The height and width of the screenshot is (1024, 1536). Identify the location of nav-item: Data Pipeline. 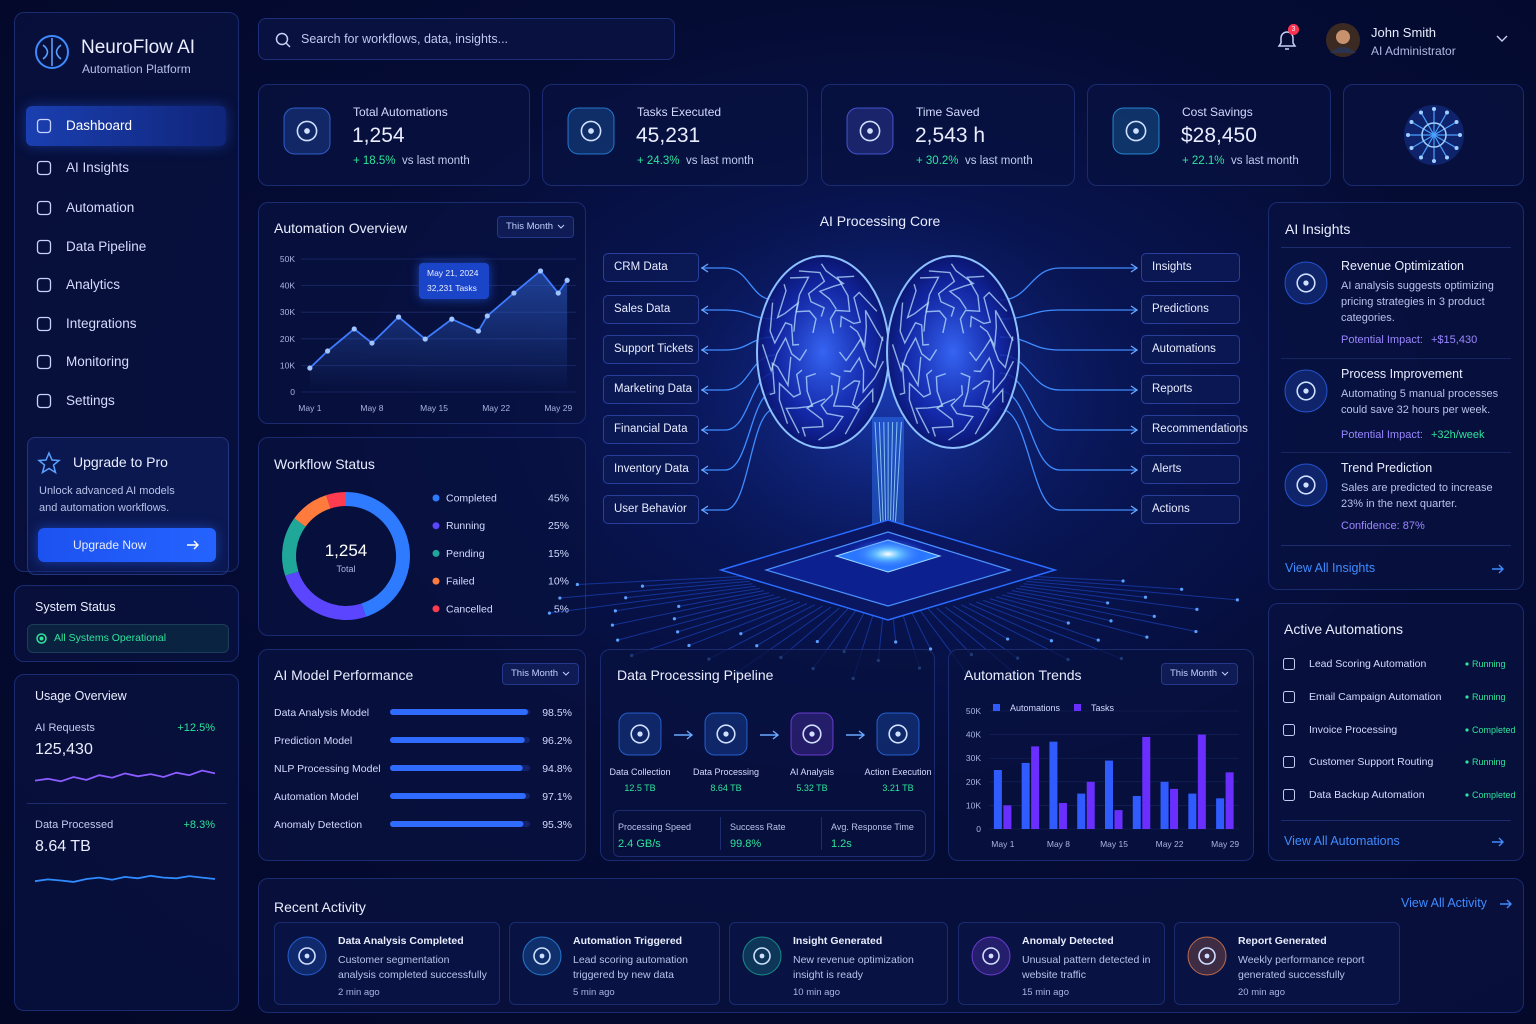
(106, 246).